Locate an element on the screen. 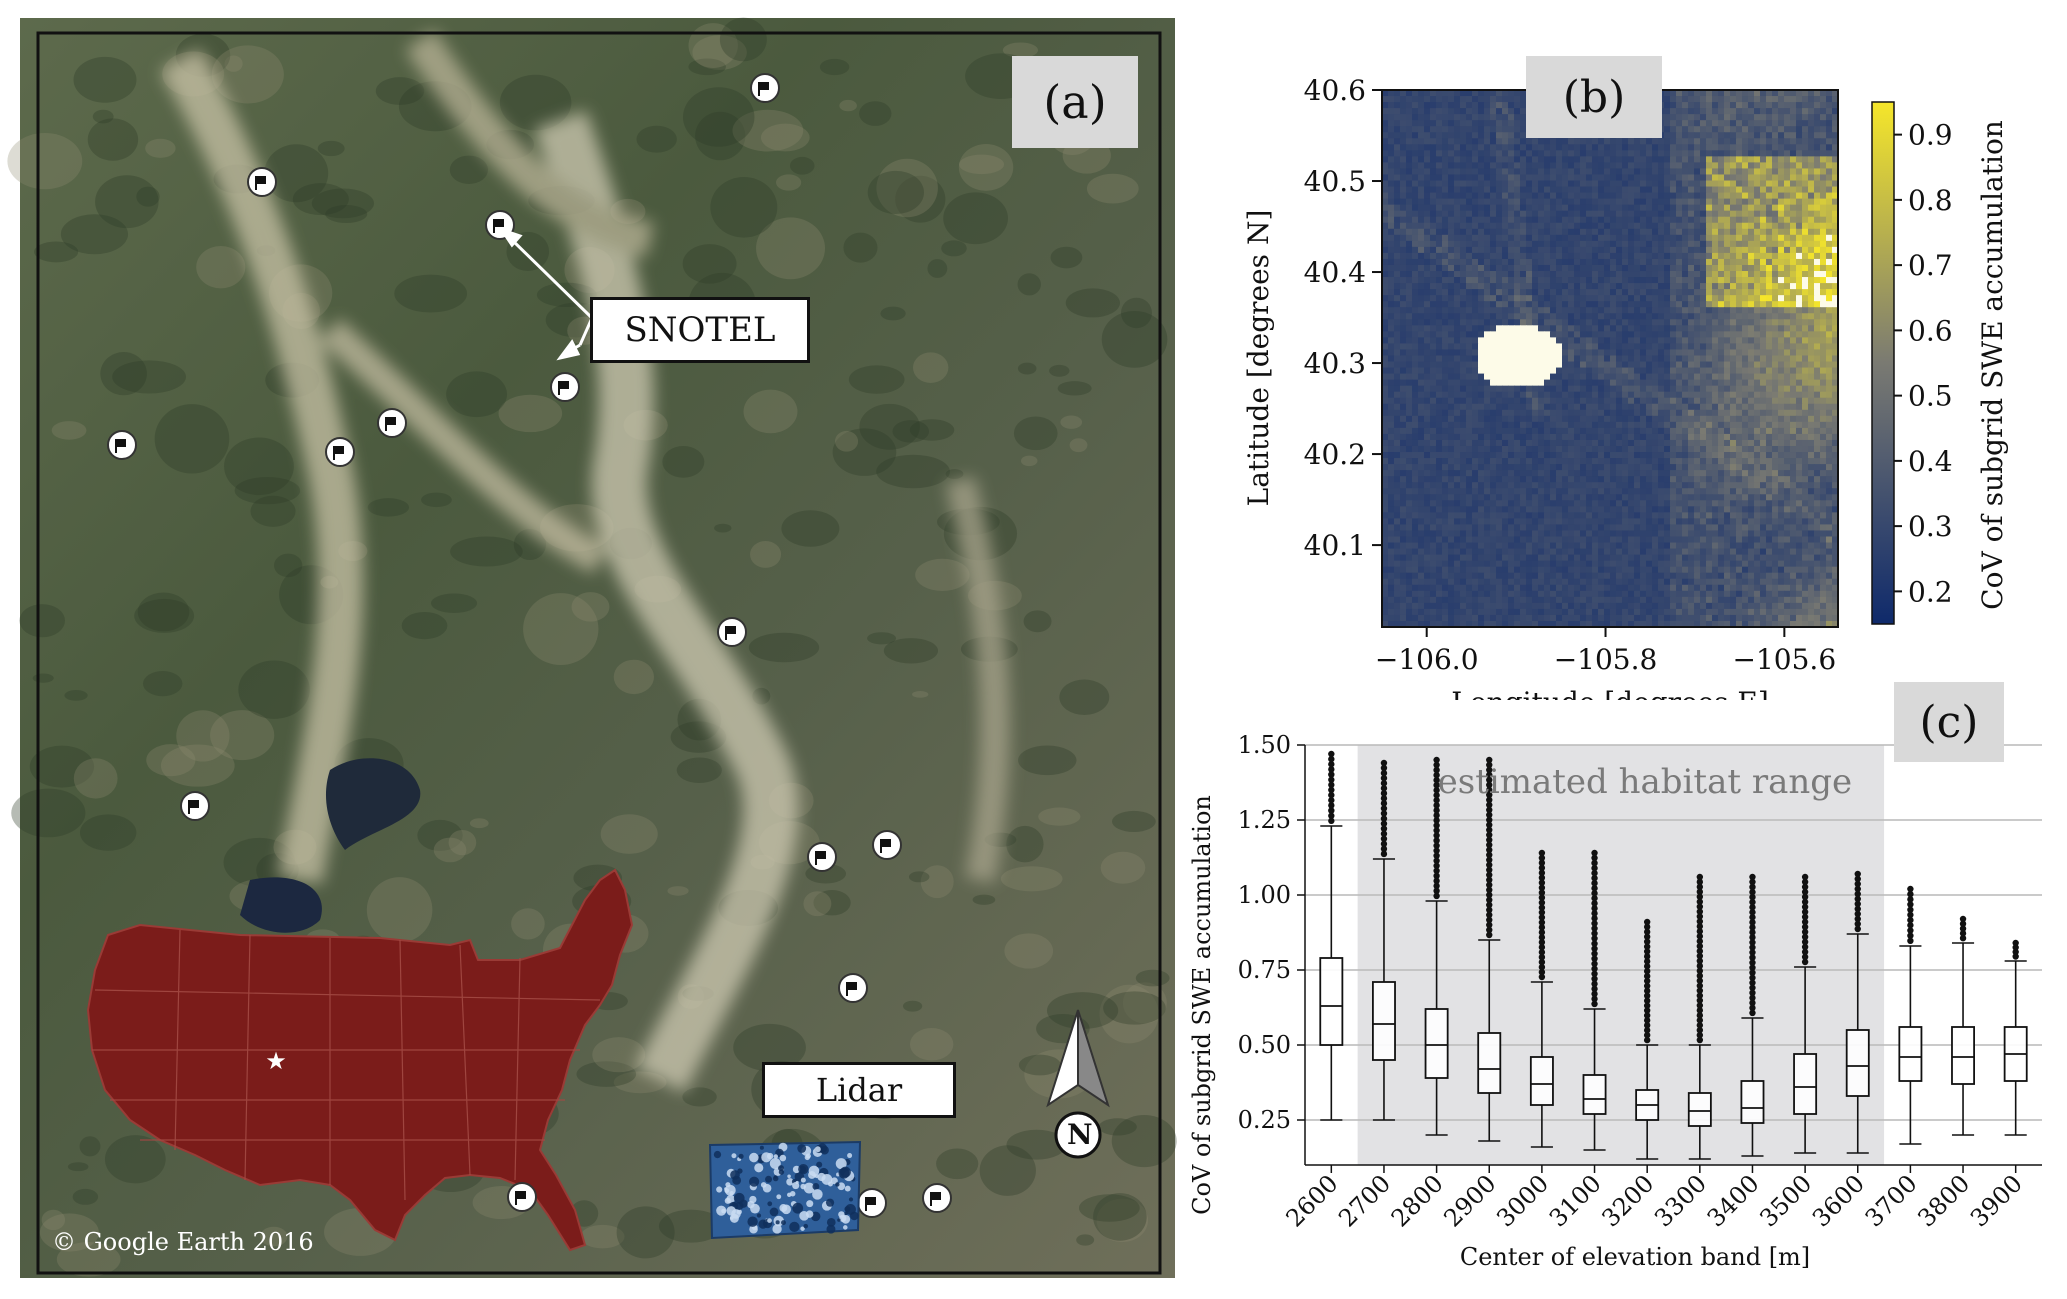 Image resolution: width=2067 pixels, height=1299 pixels. heatmap-y-tick-label: 40.1 is located at coordinates (1335, 545).